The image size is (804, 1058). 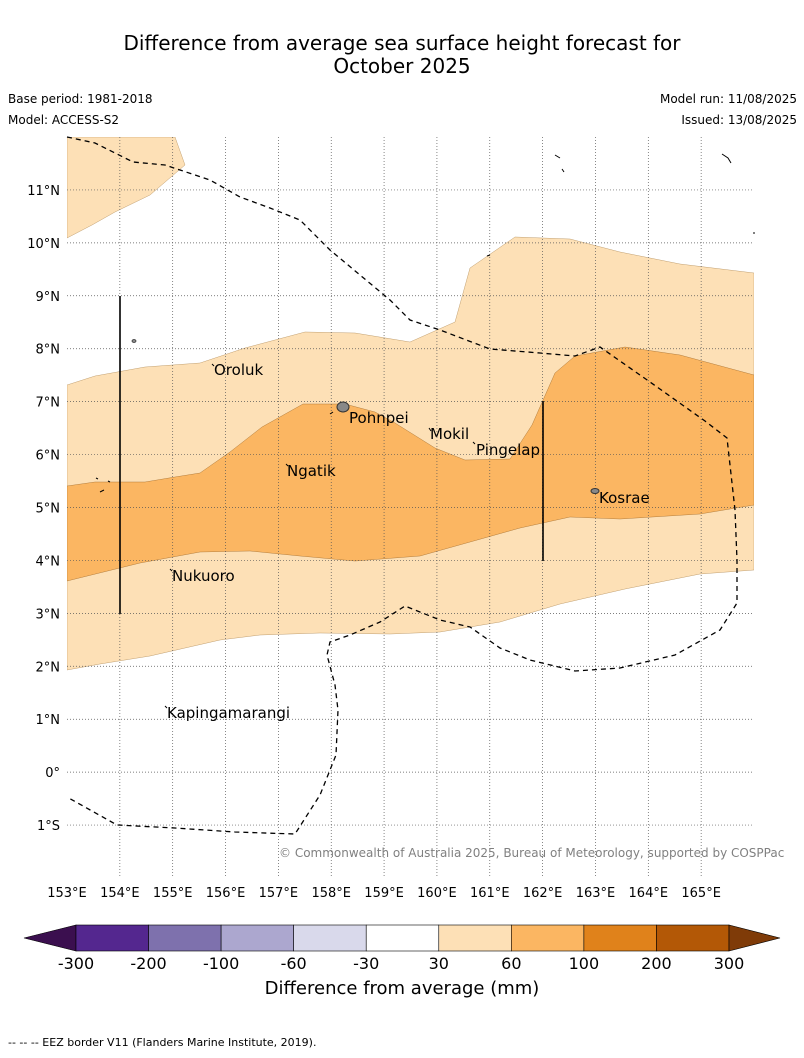 I want to click on longitude-label: 154°E, so click(x=120, y=893).